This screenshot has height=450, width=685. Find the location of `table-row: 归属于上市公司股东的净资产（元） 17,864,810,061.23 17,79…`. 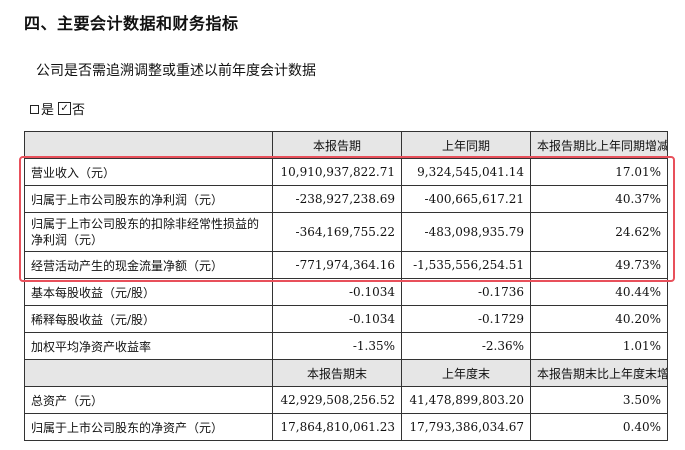

table-row: 归属于上市公司股东的净资产（元） 17,864,810,061.23 17,79… is located at coordinates (346, 427).